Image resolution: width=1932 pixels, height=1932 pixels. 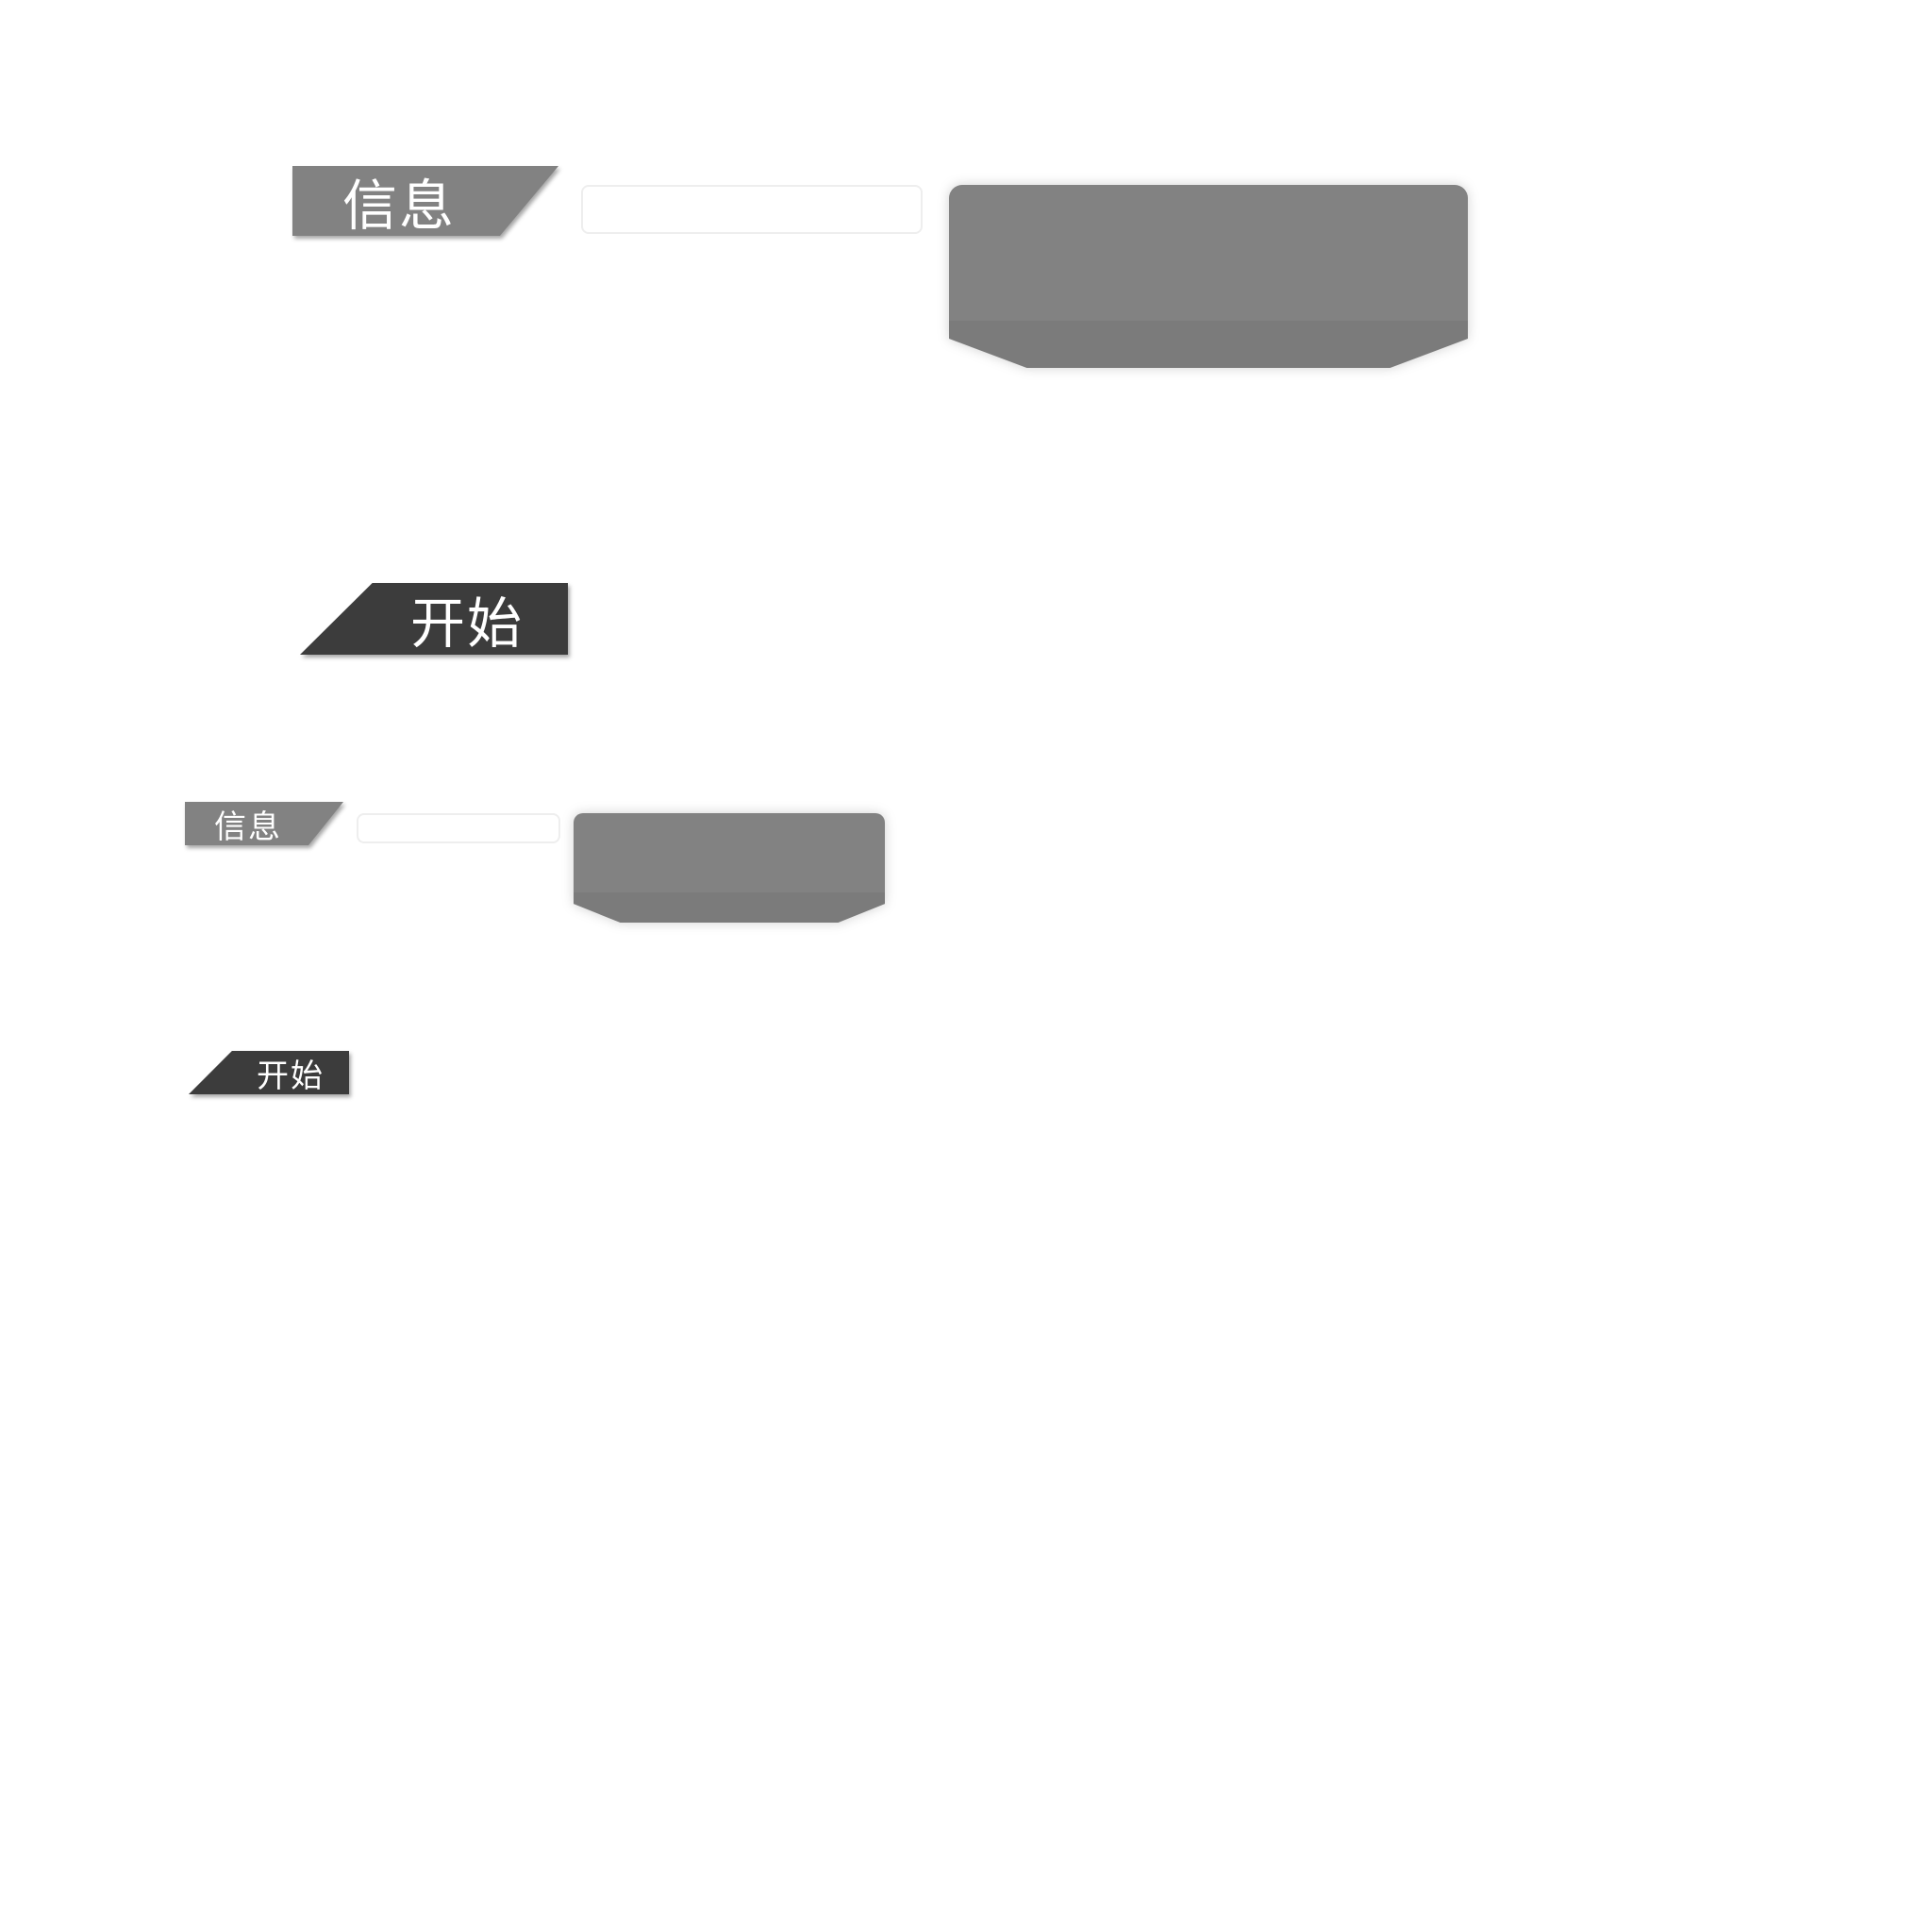 I want to click on text-field-large, so click(x=752, y=209).